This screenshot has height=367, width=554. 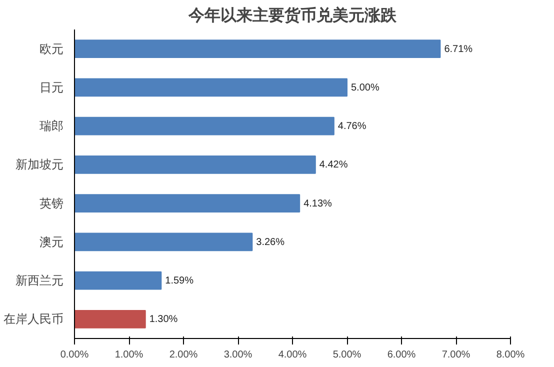 What do you see at coordinates (40, 281) in the screenshot?
I see `y-tick-label: 新西兰元` at bounding box center [40, 281].